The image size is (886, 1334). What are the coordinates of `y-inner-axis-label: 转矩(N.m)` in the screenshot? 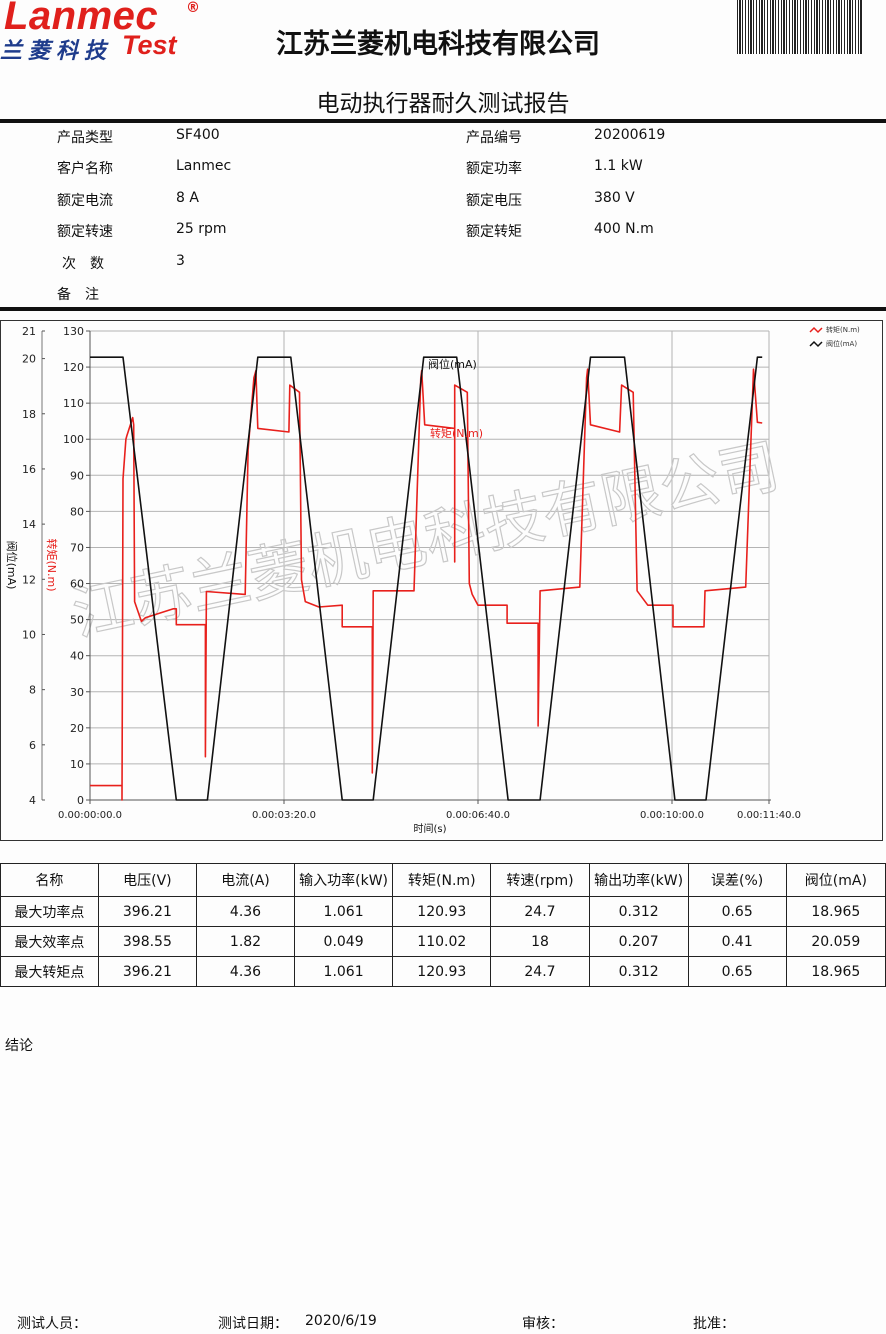 It's located at (52, 564).